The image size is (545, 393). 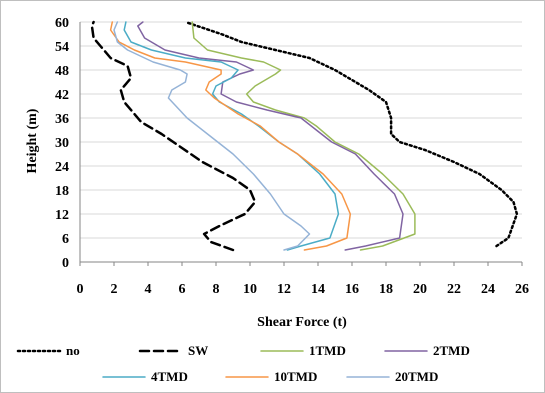 I want to click on y-tick-label: 24, so click(x=62, y=167).